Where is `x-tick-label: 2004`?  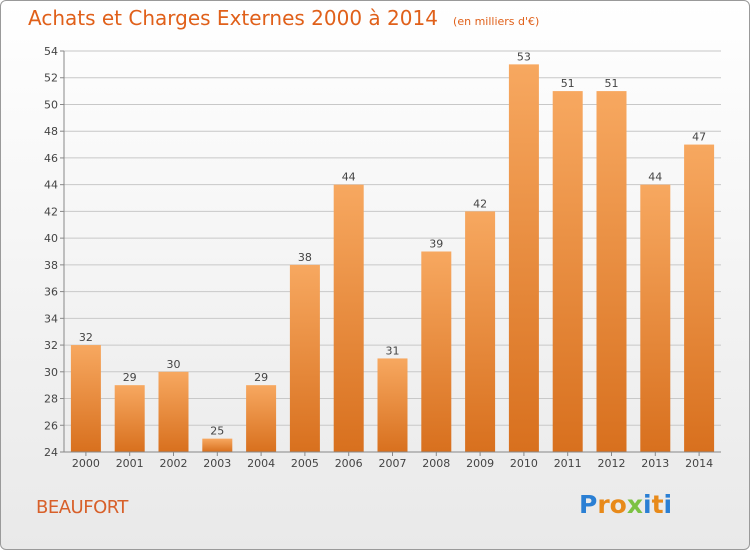
x-tick-label: 2004 is located at coordinates (261, 463).